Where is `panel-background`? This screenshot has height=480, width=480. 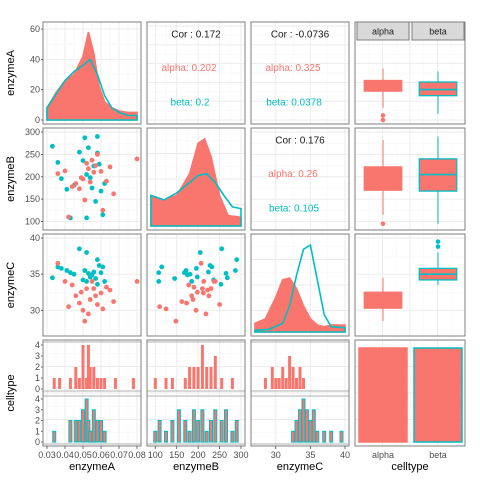 panel-background is located at coordinates (300, 179).